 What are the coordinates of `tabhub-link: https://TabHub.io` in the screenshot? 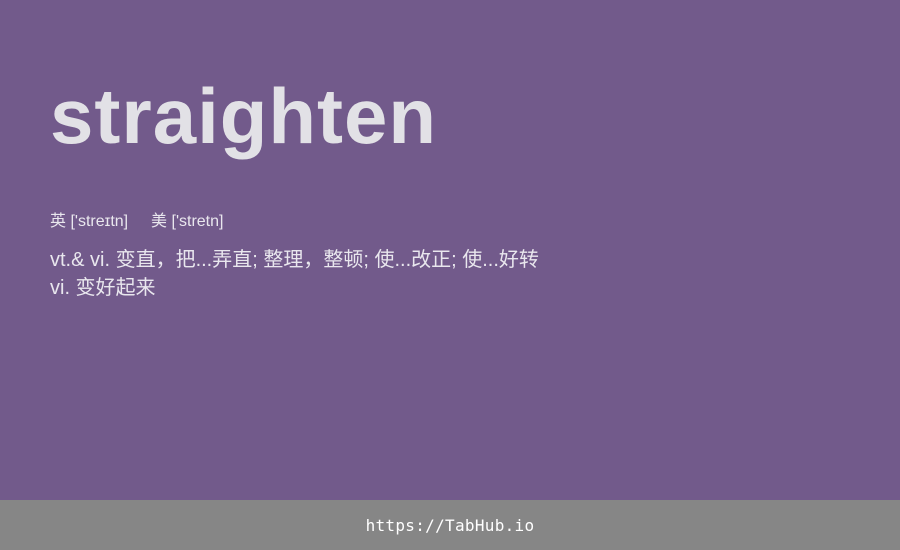 It's located at (450, 525).